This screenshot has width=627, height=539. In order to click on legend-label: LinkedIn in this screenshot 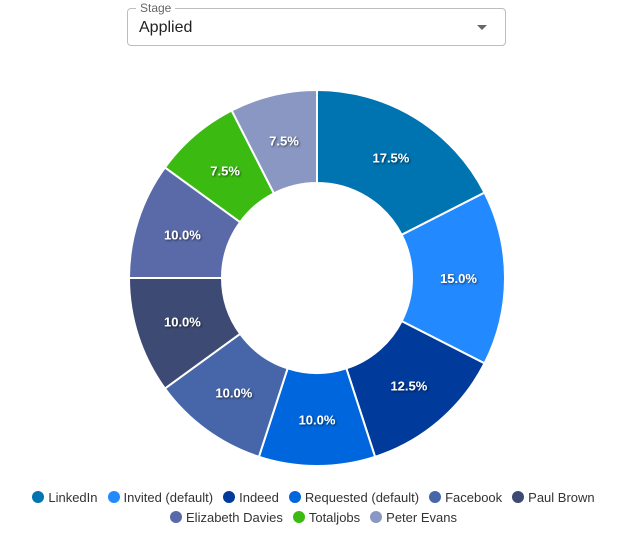, I will do `click(73, 497)`.